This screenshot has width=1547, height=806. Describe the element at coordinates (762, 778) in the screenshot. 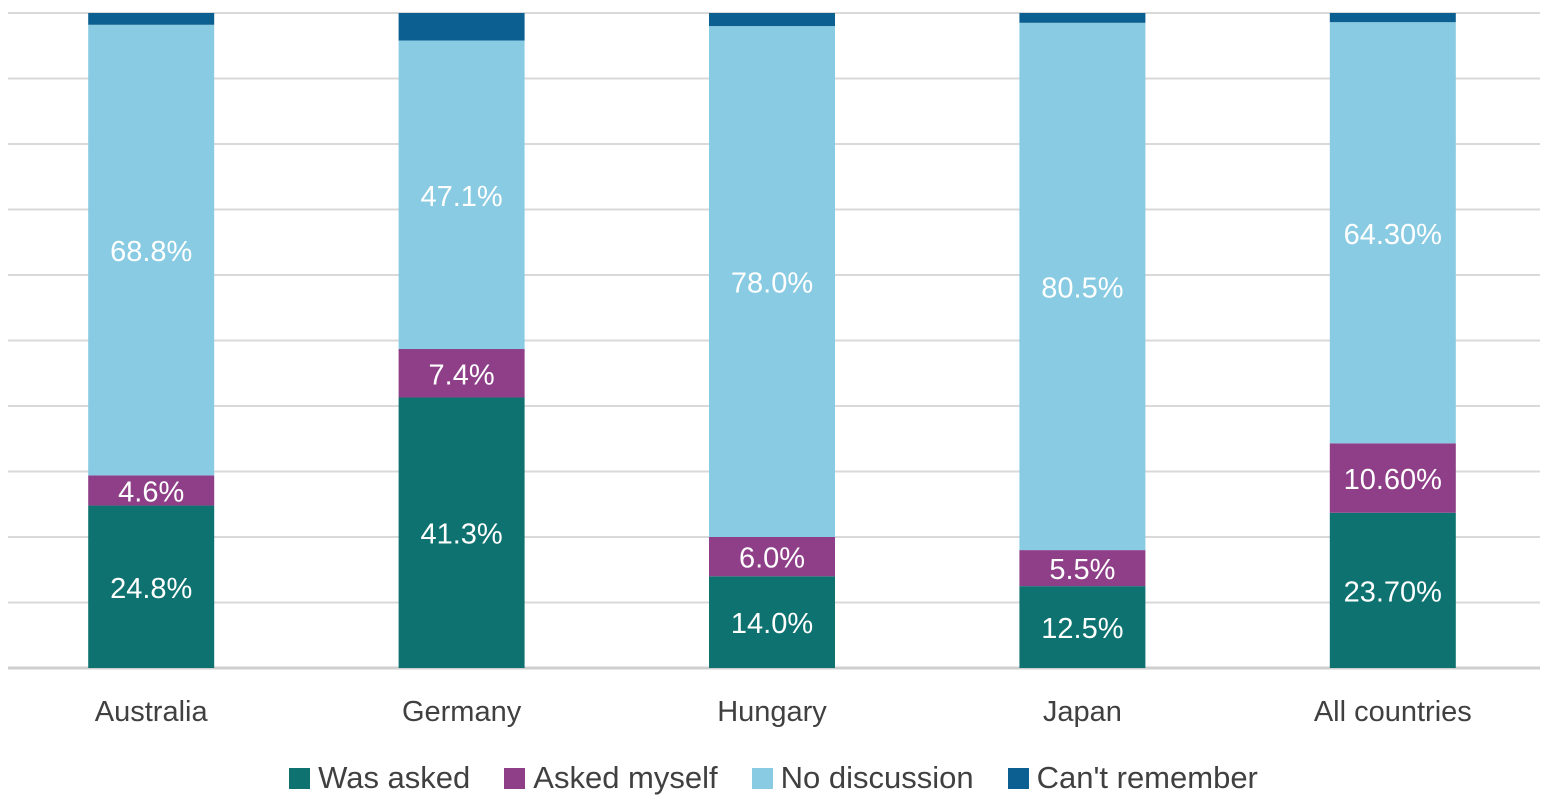

I see `legend-swatch-no-discussion` at that location.